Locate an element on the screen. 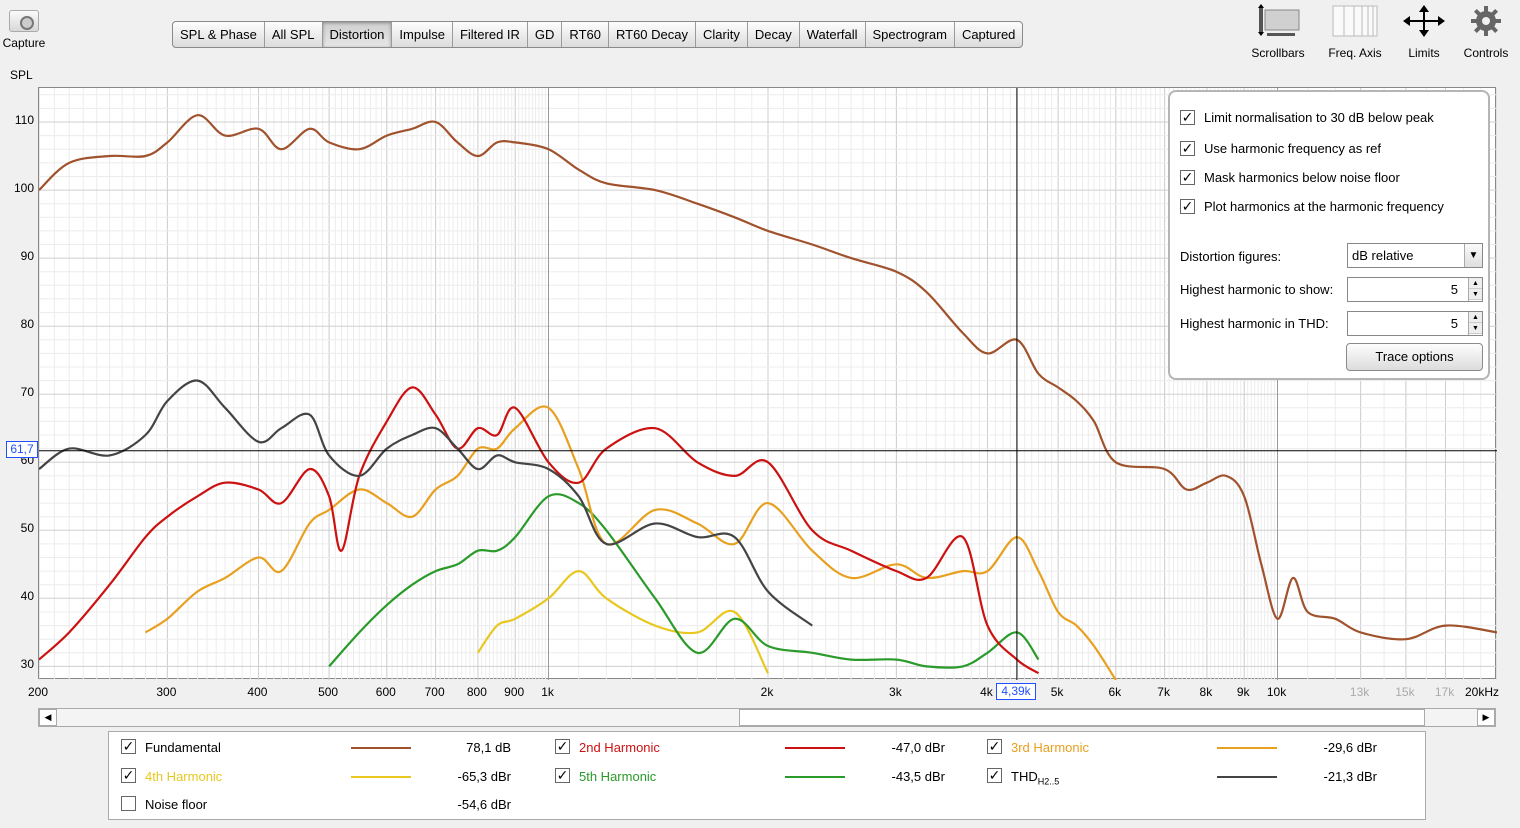 This screenshot has width=1520, height=828. highest-harmonic-thd-spinner: 5 ▲ ▼ is located at coordinates (1415, 323).